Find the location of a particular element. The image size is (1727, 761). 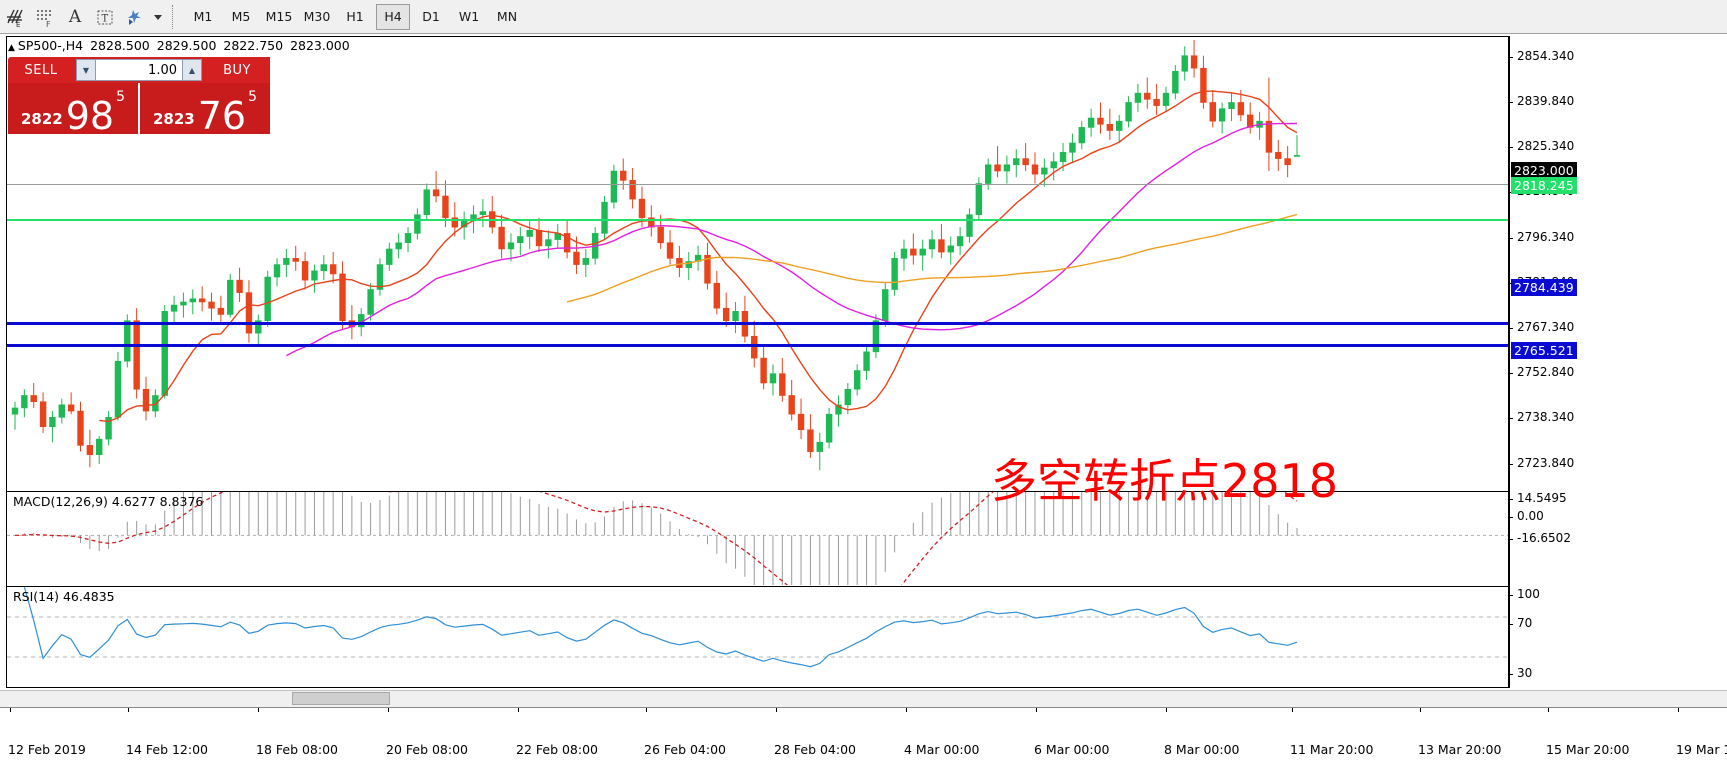

text-a-icon: A is located at coordinates (75, 16).